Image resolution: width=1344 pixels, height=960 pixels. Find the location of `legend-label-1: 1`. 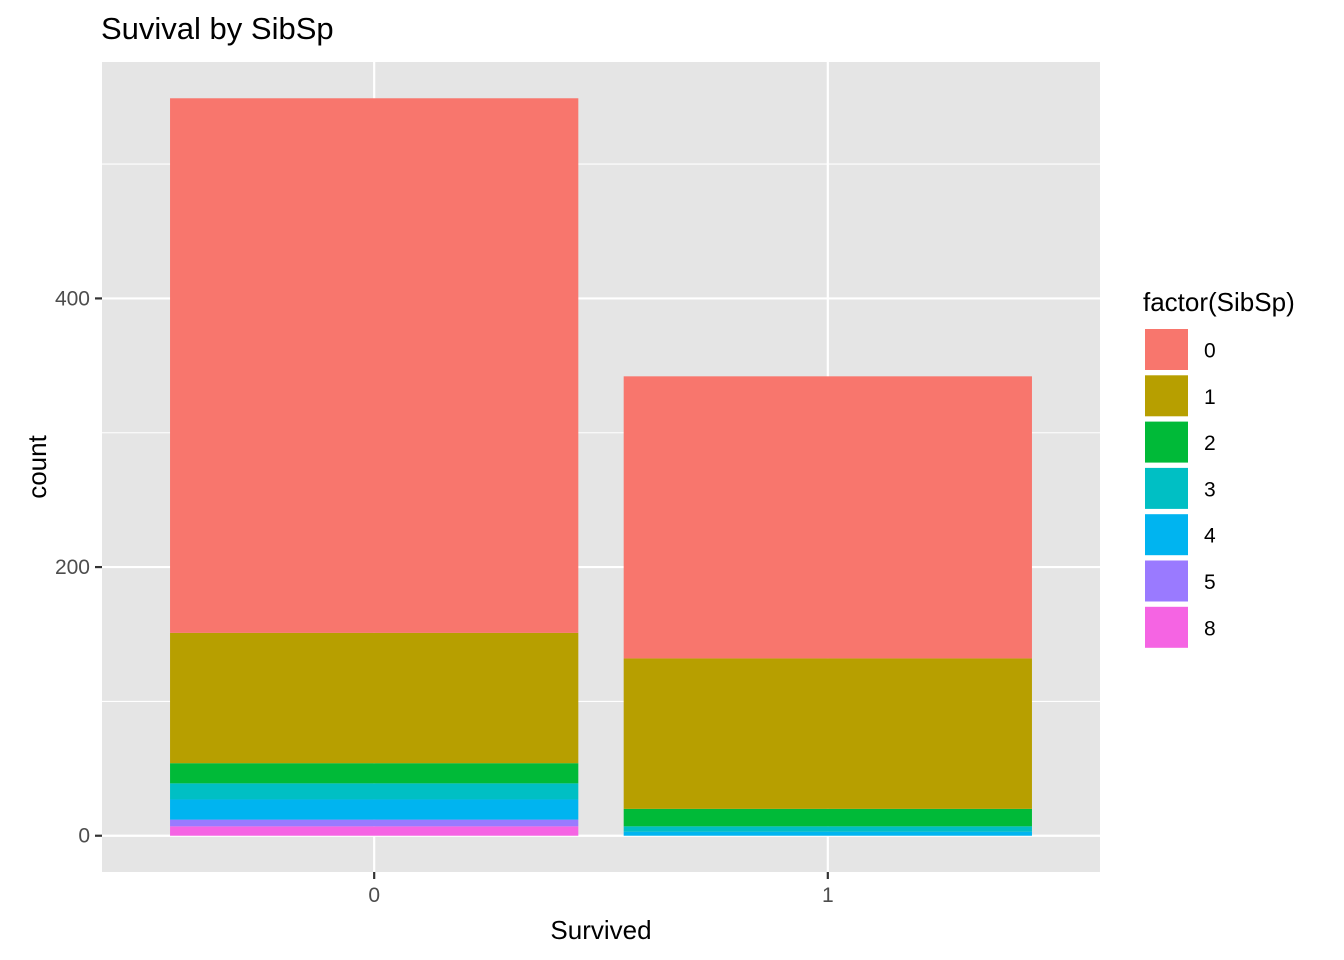

legend-label-1: 1 is located at coordinates (1210, 397).